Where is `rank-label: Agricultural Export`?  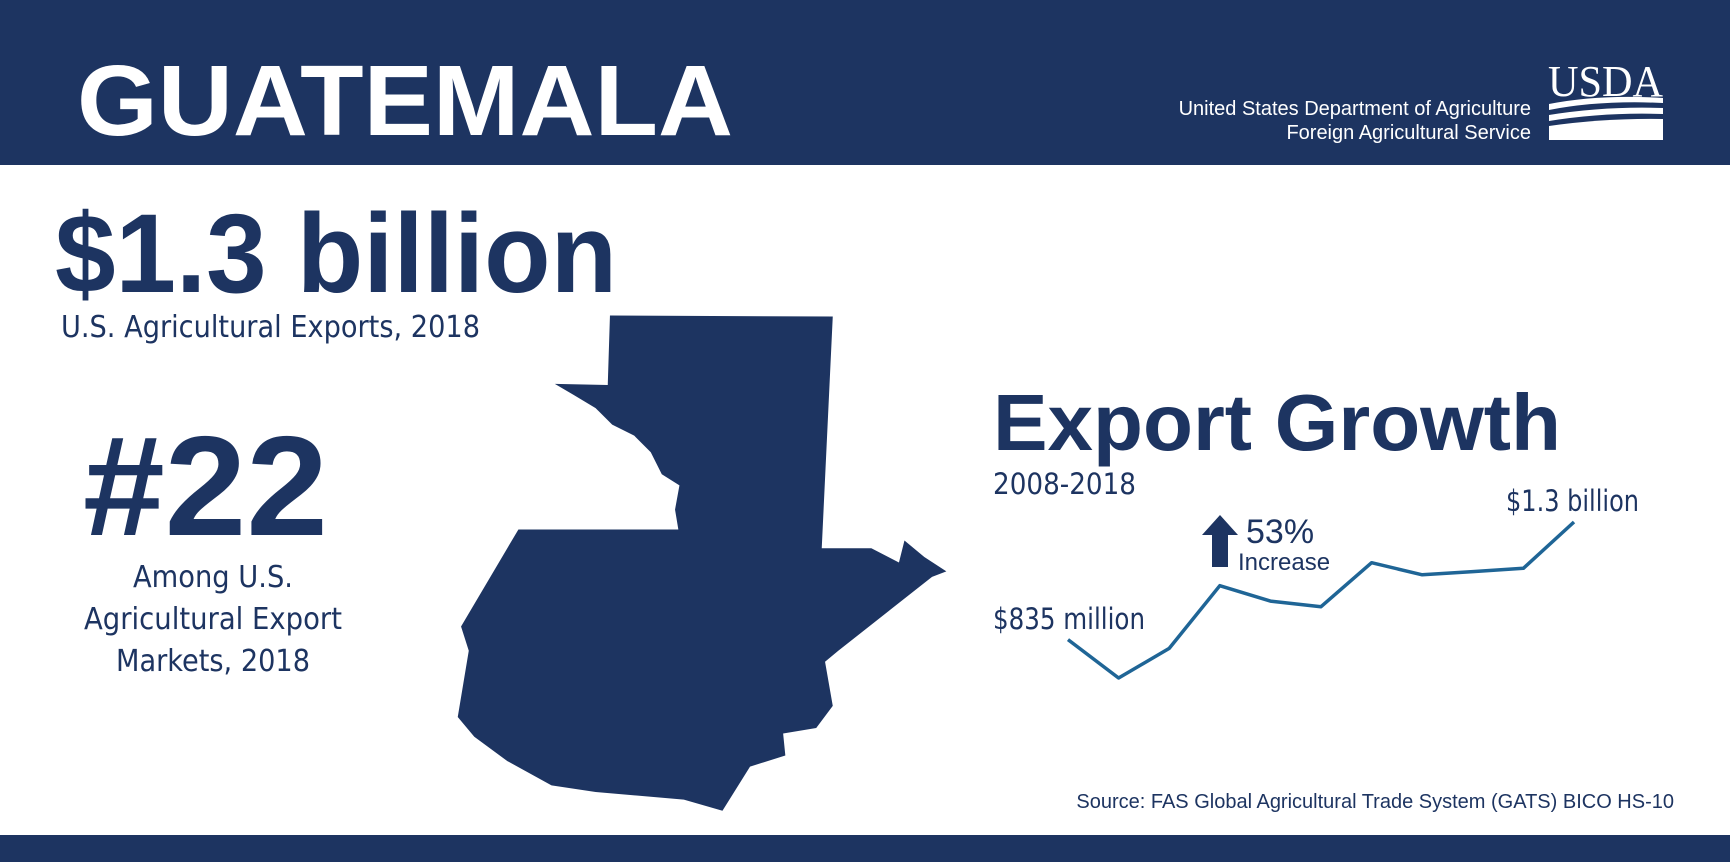
rank-label: Agricultural Export is located at coordinates (213, 619).